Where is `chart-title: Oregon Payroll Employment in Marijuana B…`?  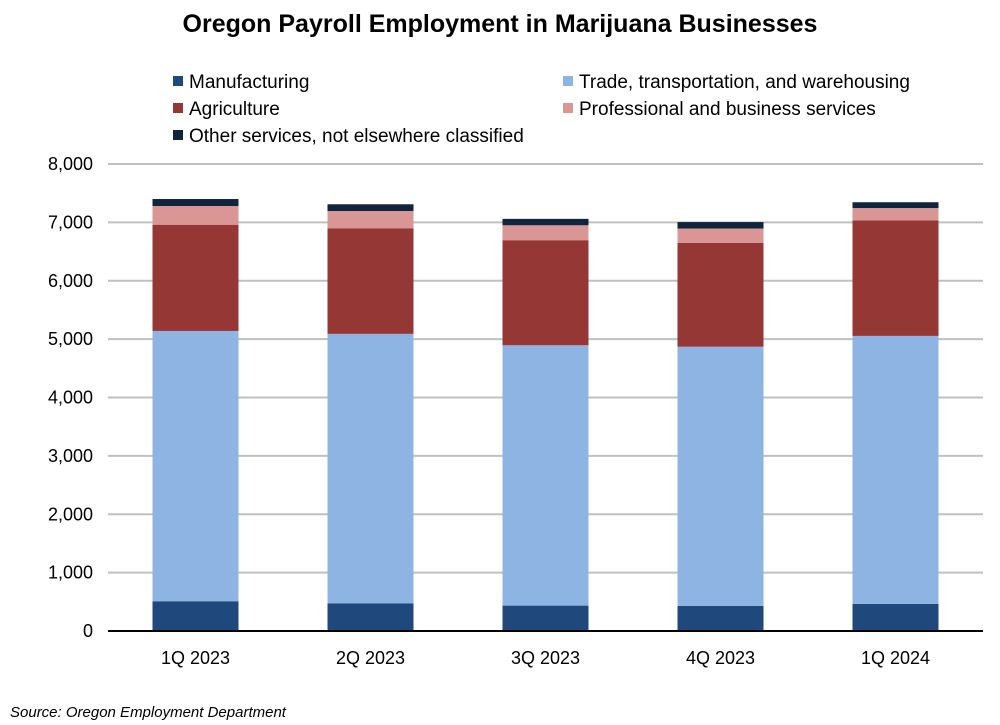
chart-title: Oregon Payroll Employment in Marijuana B… is located at coordinates (500, 24).